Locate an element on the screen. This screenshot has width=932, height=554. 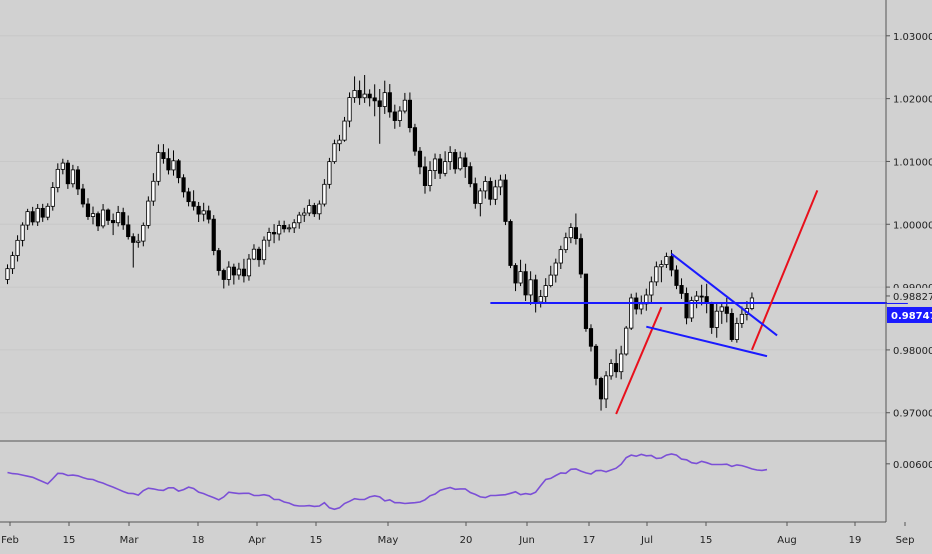
time-tick-label: Jul is located at coordinates (646, 540).